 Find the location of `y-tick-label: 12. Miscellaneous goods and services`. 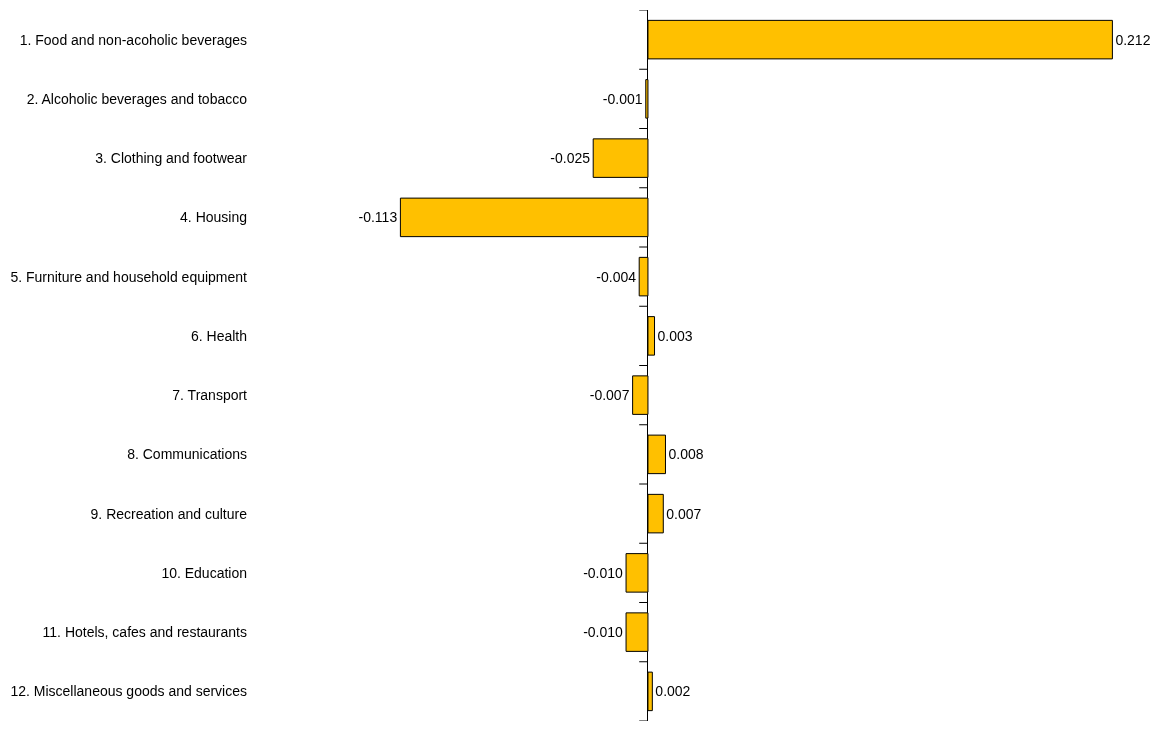

y-tick-label: 12. Miscellaneous goods and services is located at coordinates (128, 691).